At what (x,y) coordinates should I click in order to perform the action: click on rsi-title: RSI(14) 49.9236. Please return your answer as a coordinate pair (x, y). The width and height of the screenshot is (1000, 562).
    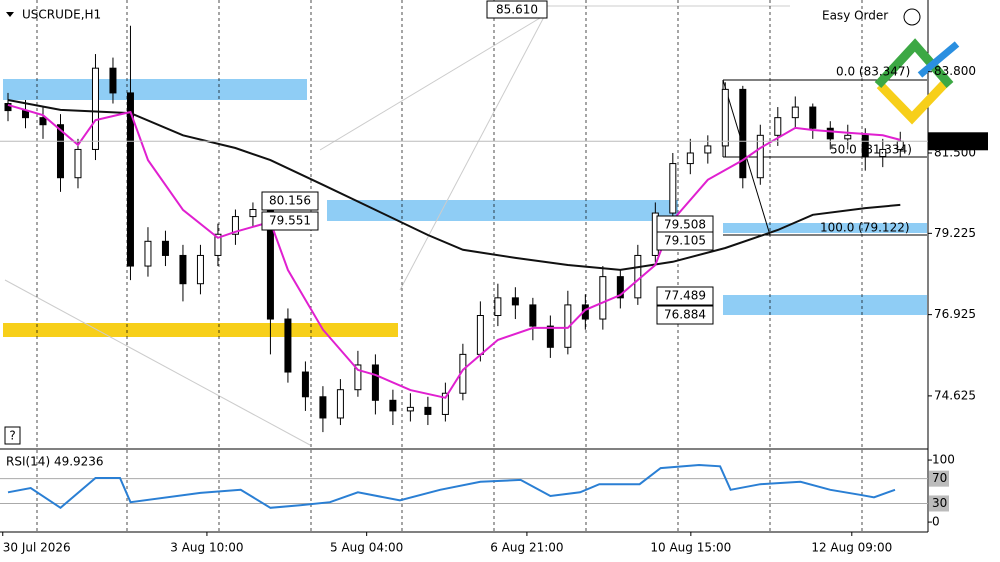
    Looking at the image, I should click on (55, 462).